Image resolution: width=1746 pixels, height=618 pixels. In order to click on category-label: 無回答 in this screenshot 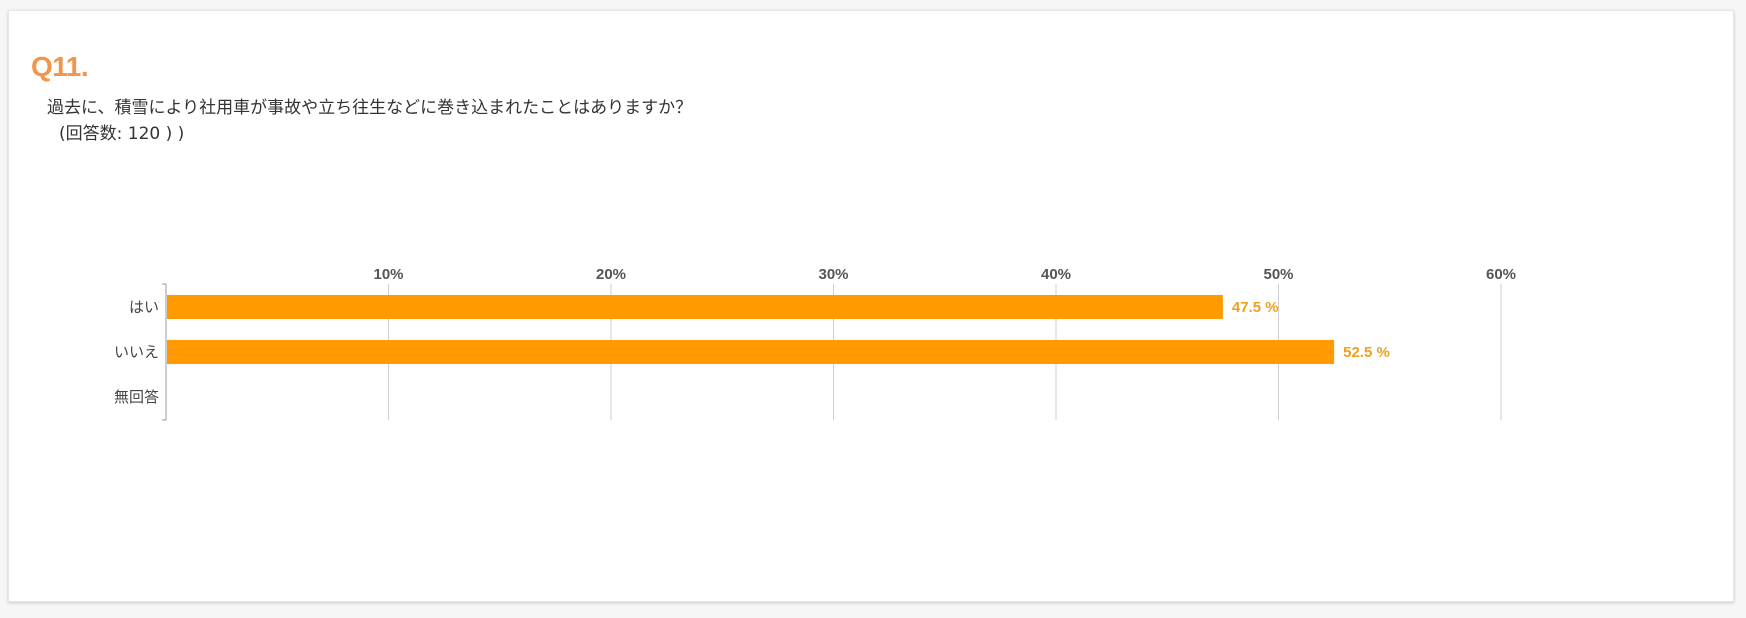, I will do `click(136, 397)`.